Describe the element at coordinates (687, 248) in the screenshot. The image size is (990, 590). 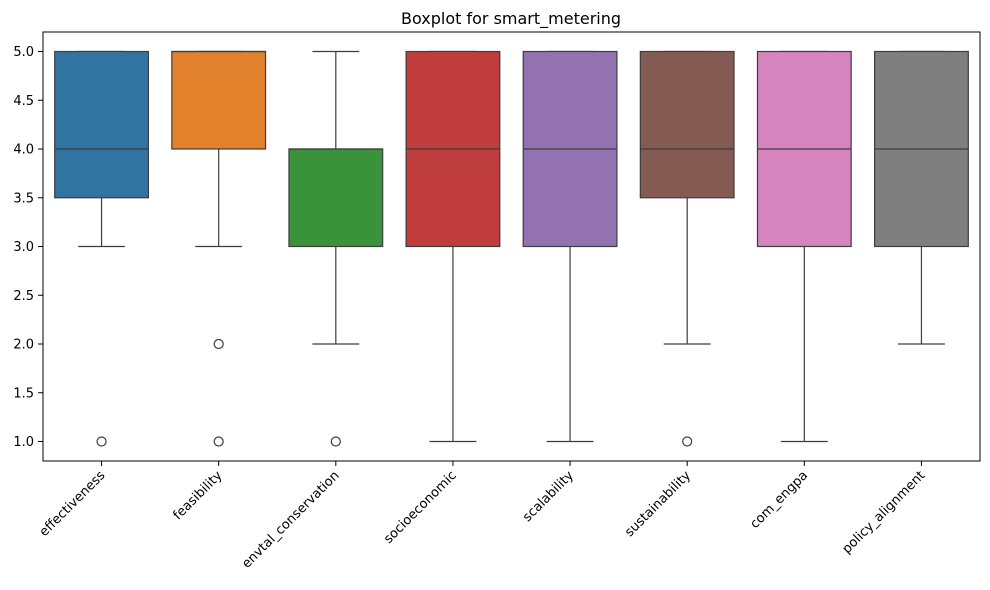
I see `box-group-sustainability` at that location.